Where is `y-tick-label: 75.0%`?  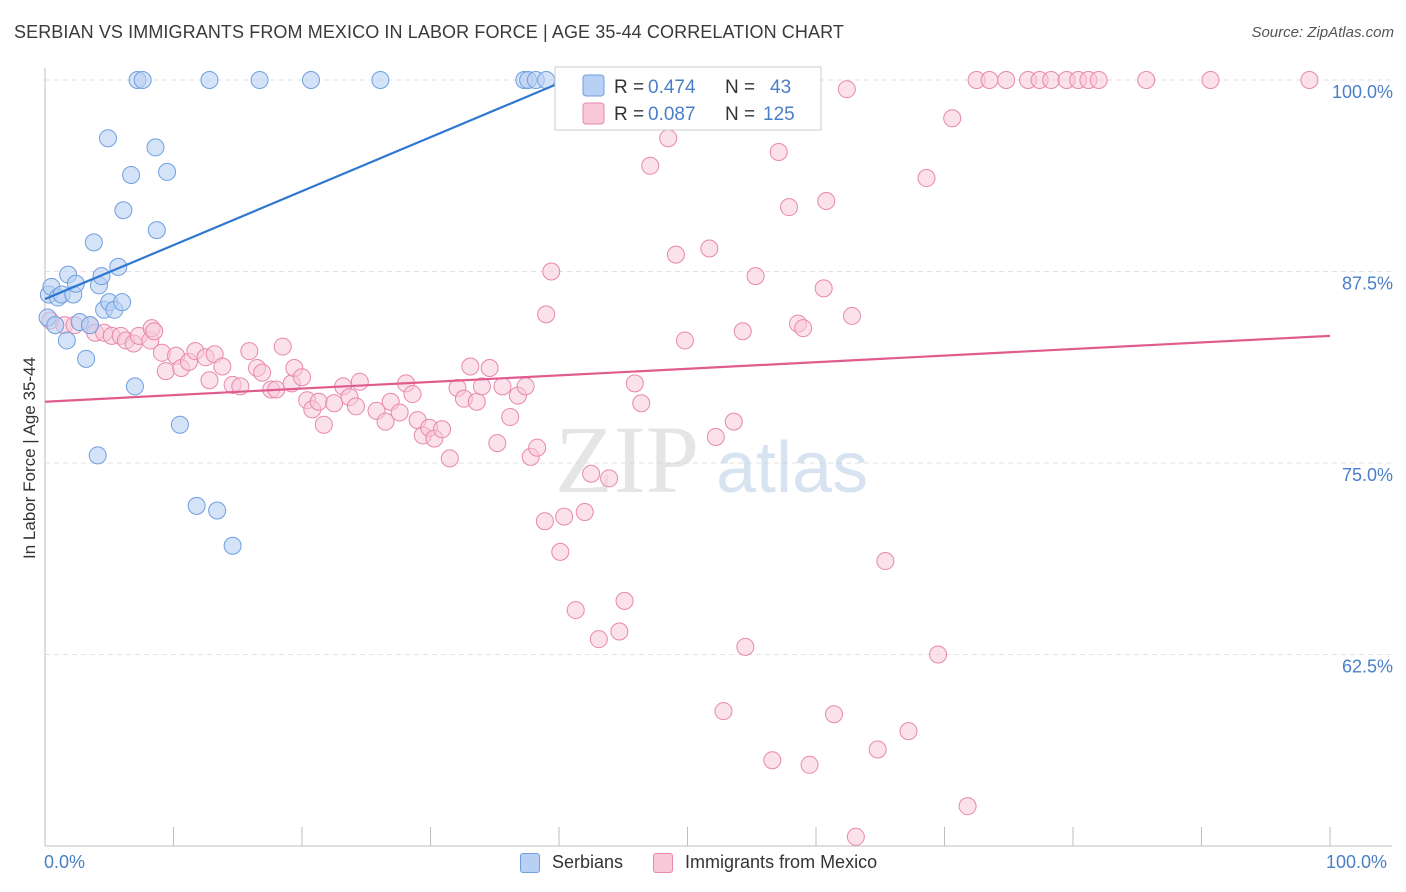 y-tick-label: 75.0% is located at coordinates (1367, 475).